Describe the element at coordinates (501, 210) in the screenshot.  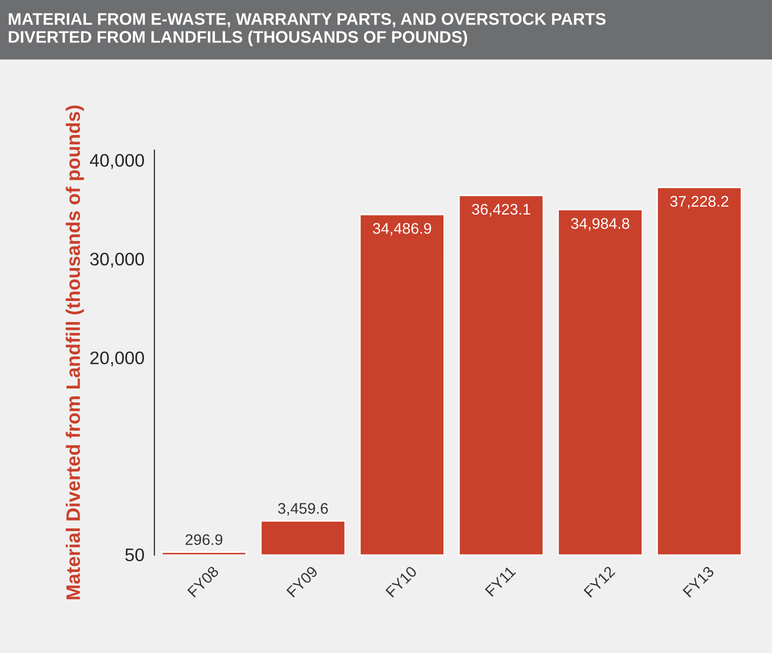
I see `data-label: 36,423.1` at that location.